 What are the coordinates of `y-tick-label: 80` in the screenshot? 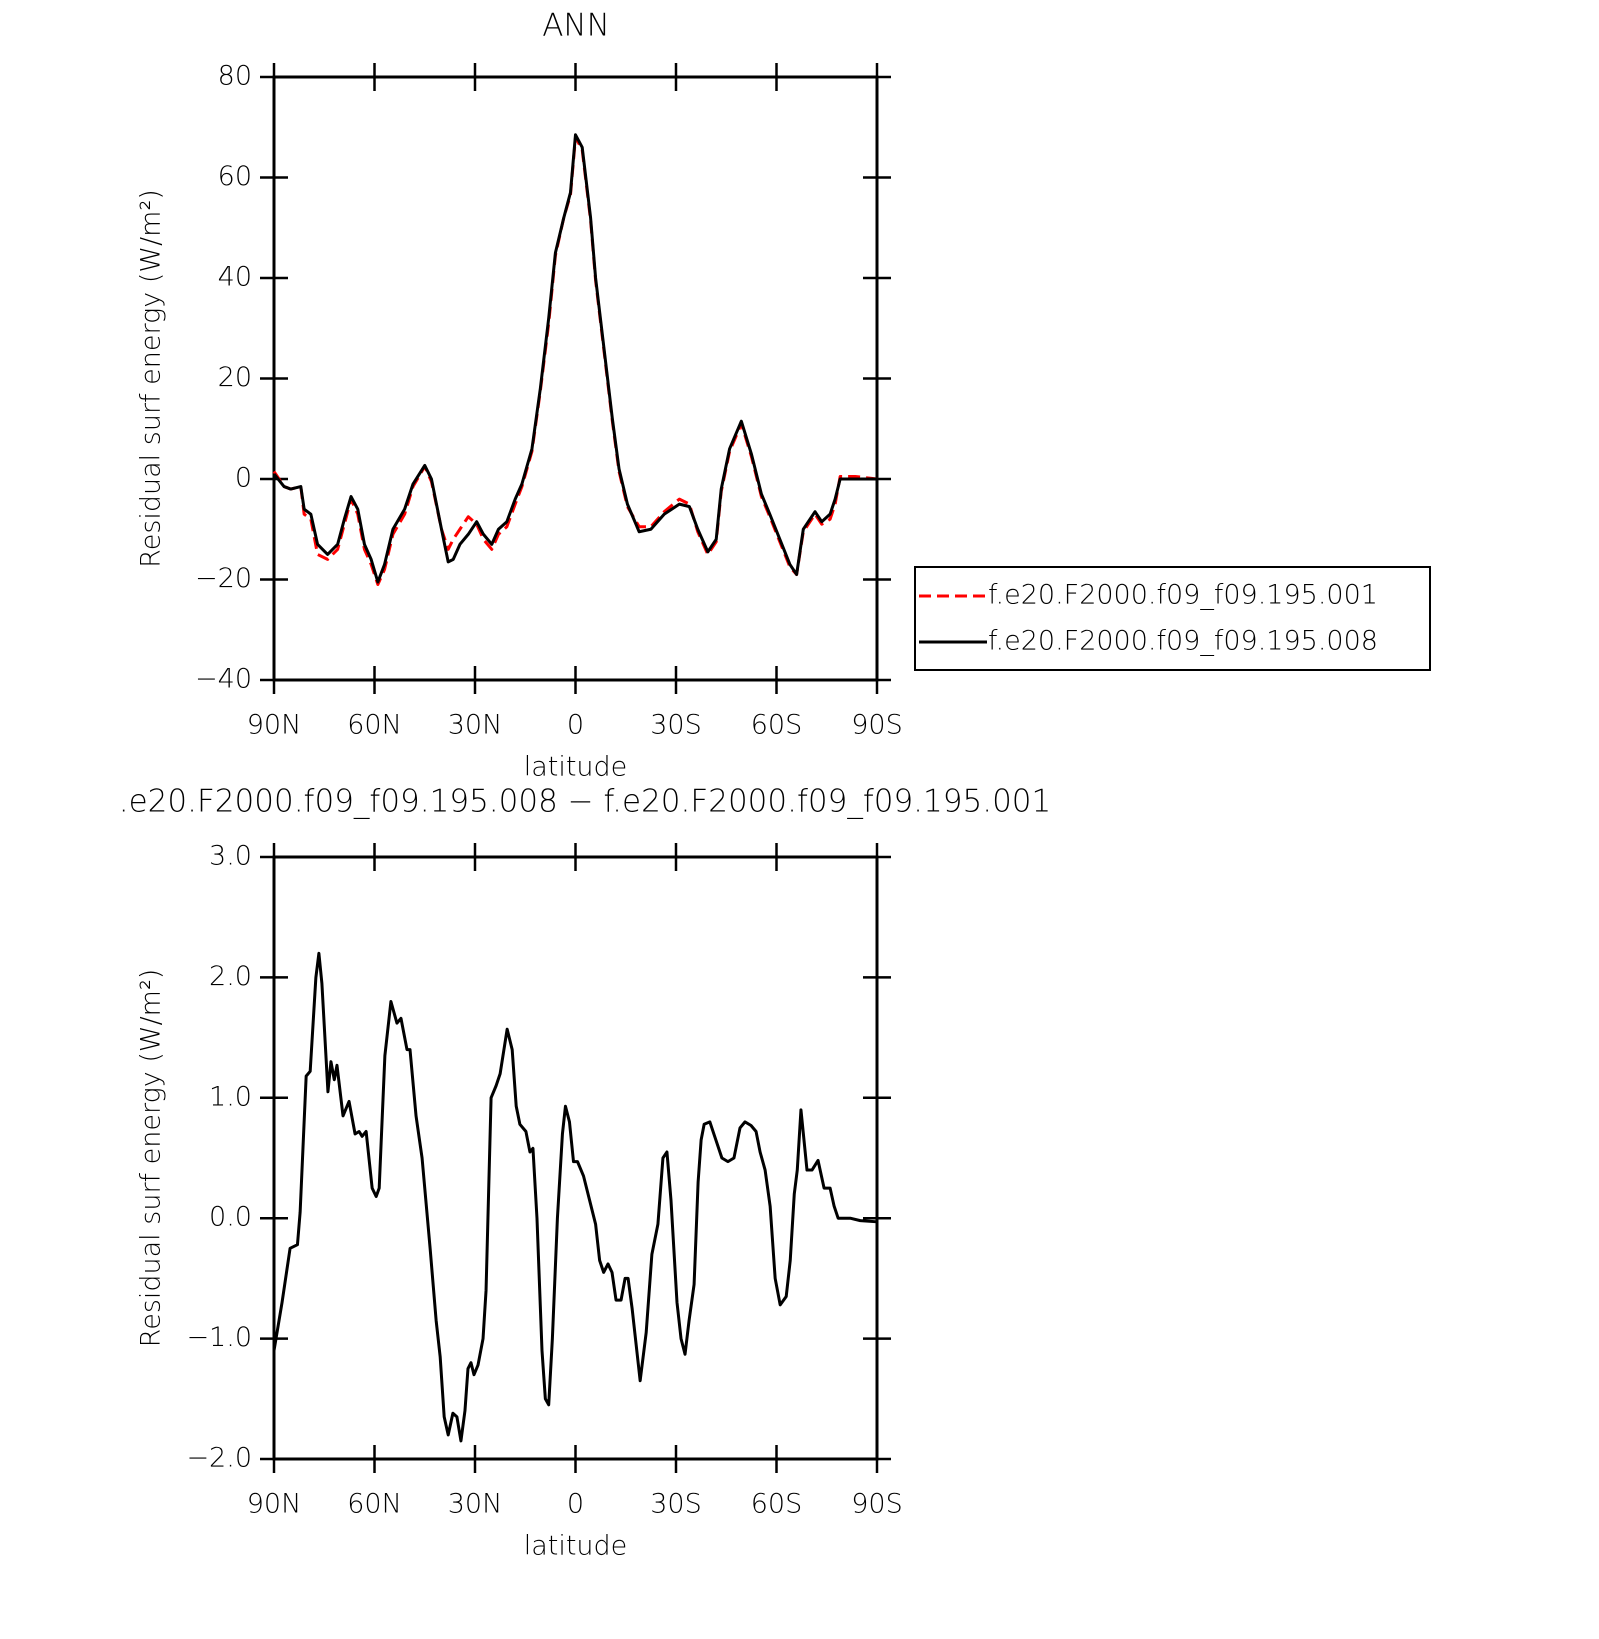 It's located at (235, 76).